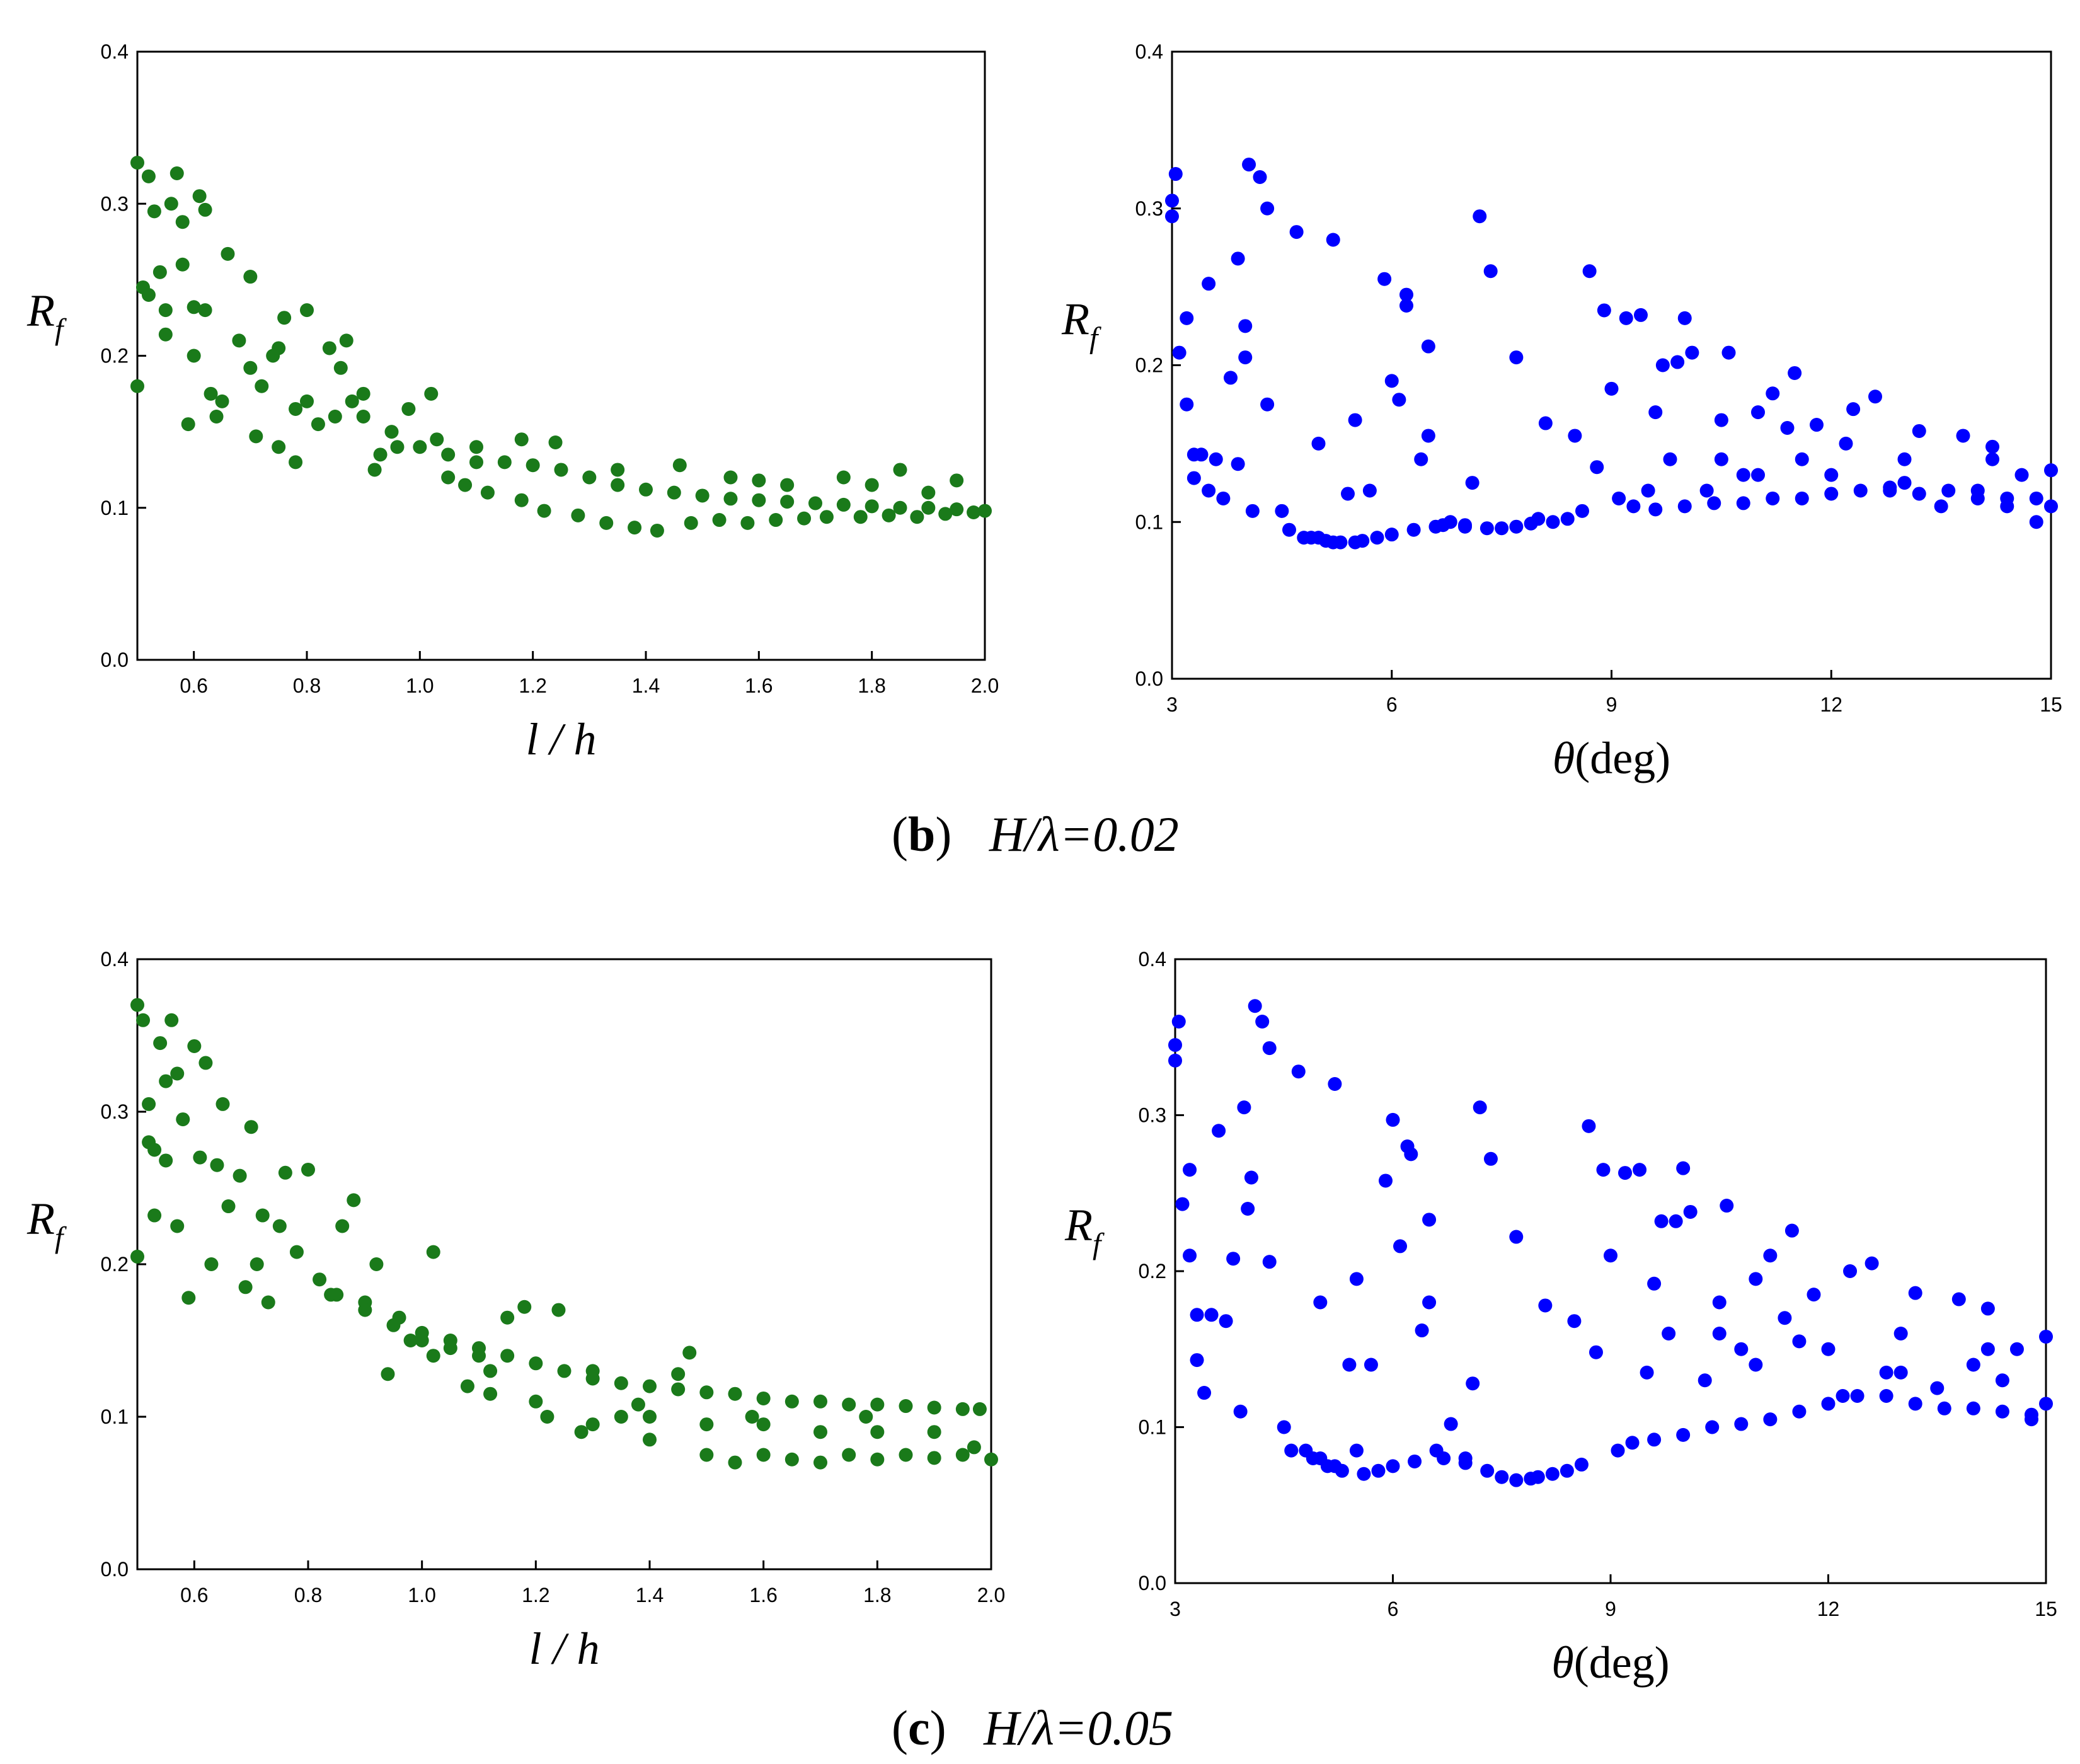 Image resolution: width=2080 pixels, height=1764 pixels. Describe the element at coordinates (1828, 1609) in the screenshot. I see `chart-c-right-xtick-label: 12` at that location.